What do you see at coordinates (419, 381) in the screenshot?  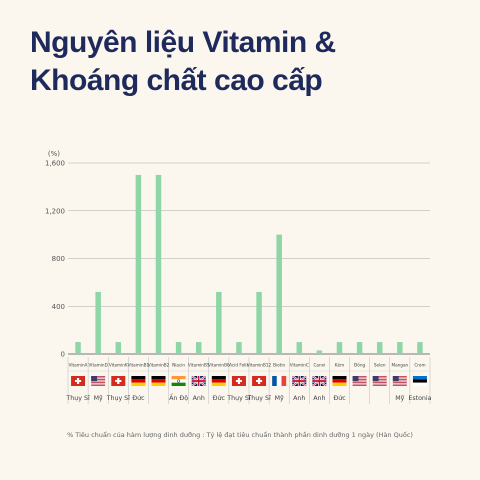 I see `estonia-flag-icon` at bounding box center [419, 381].